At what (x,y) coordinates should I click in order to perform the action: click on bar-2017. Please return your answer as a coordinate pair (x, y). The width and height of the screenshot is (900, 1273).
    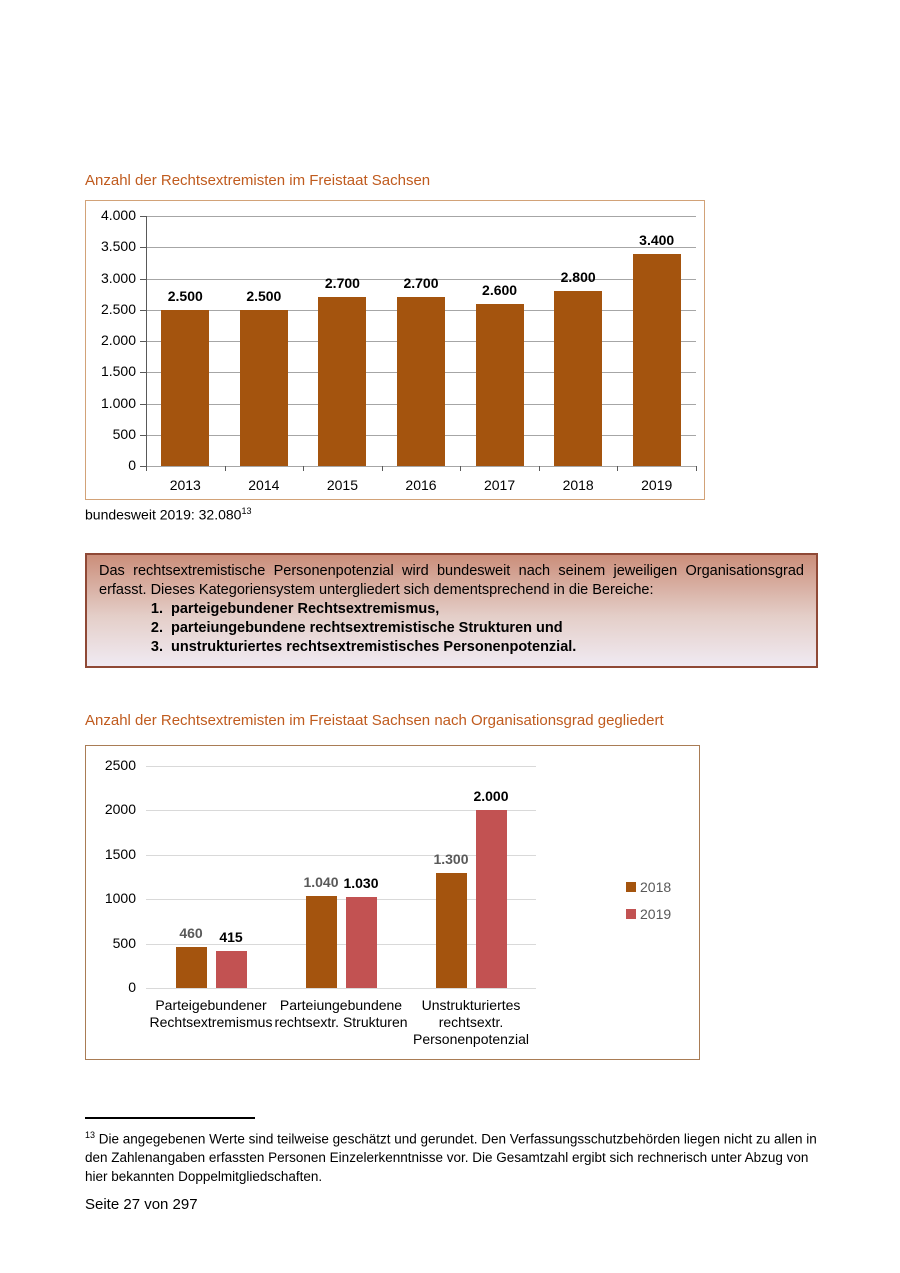
    Looking at the image, I should click on (499, 384).